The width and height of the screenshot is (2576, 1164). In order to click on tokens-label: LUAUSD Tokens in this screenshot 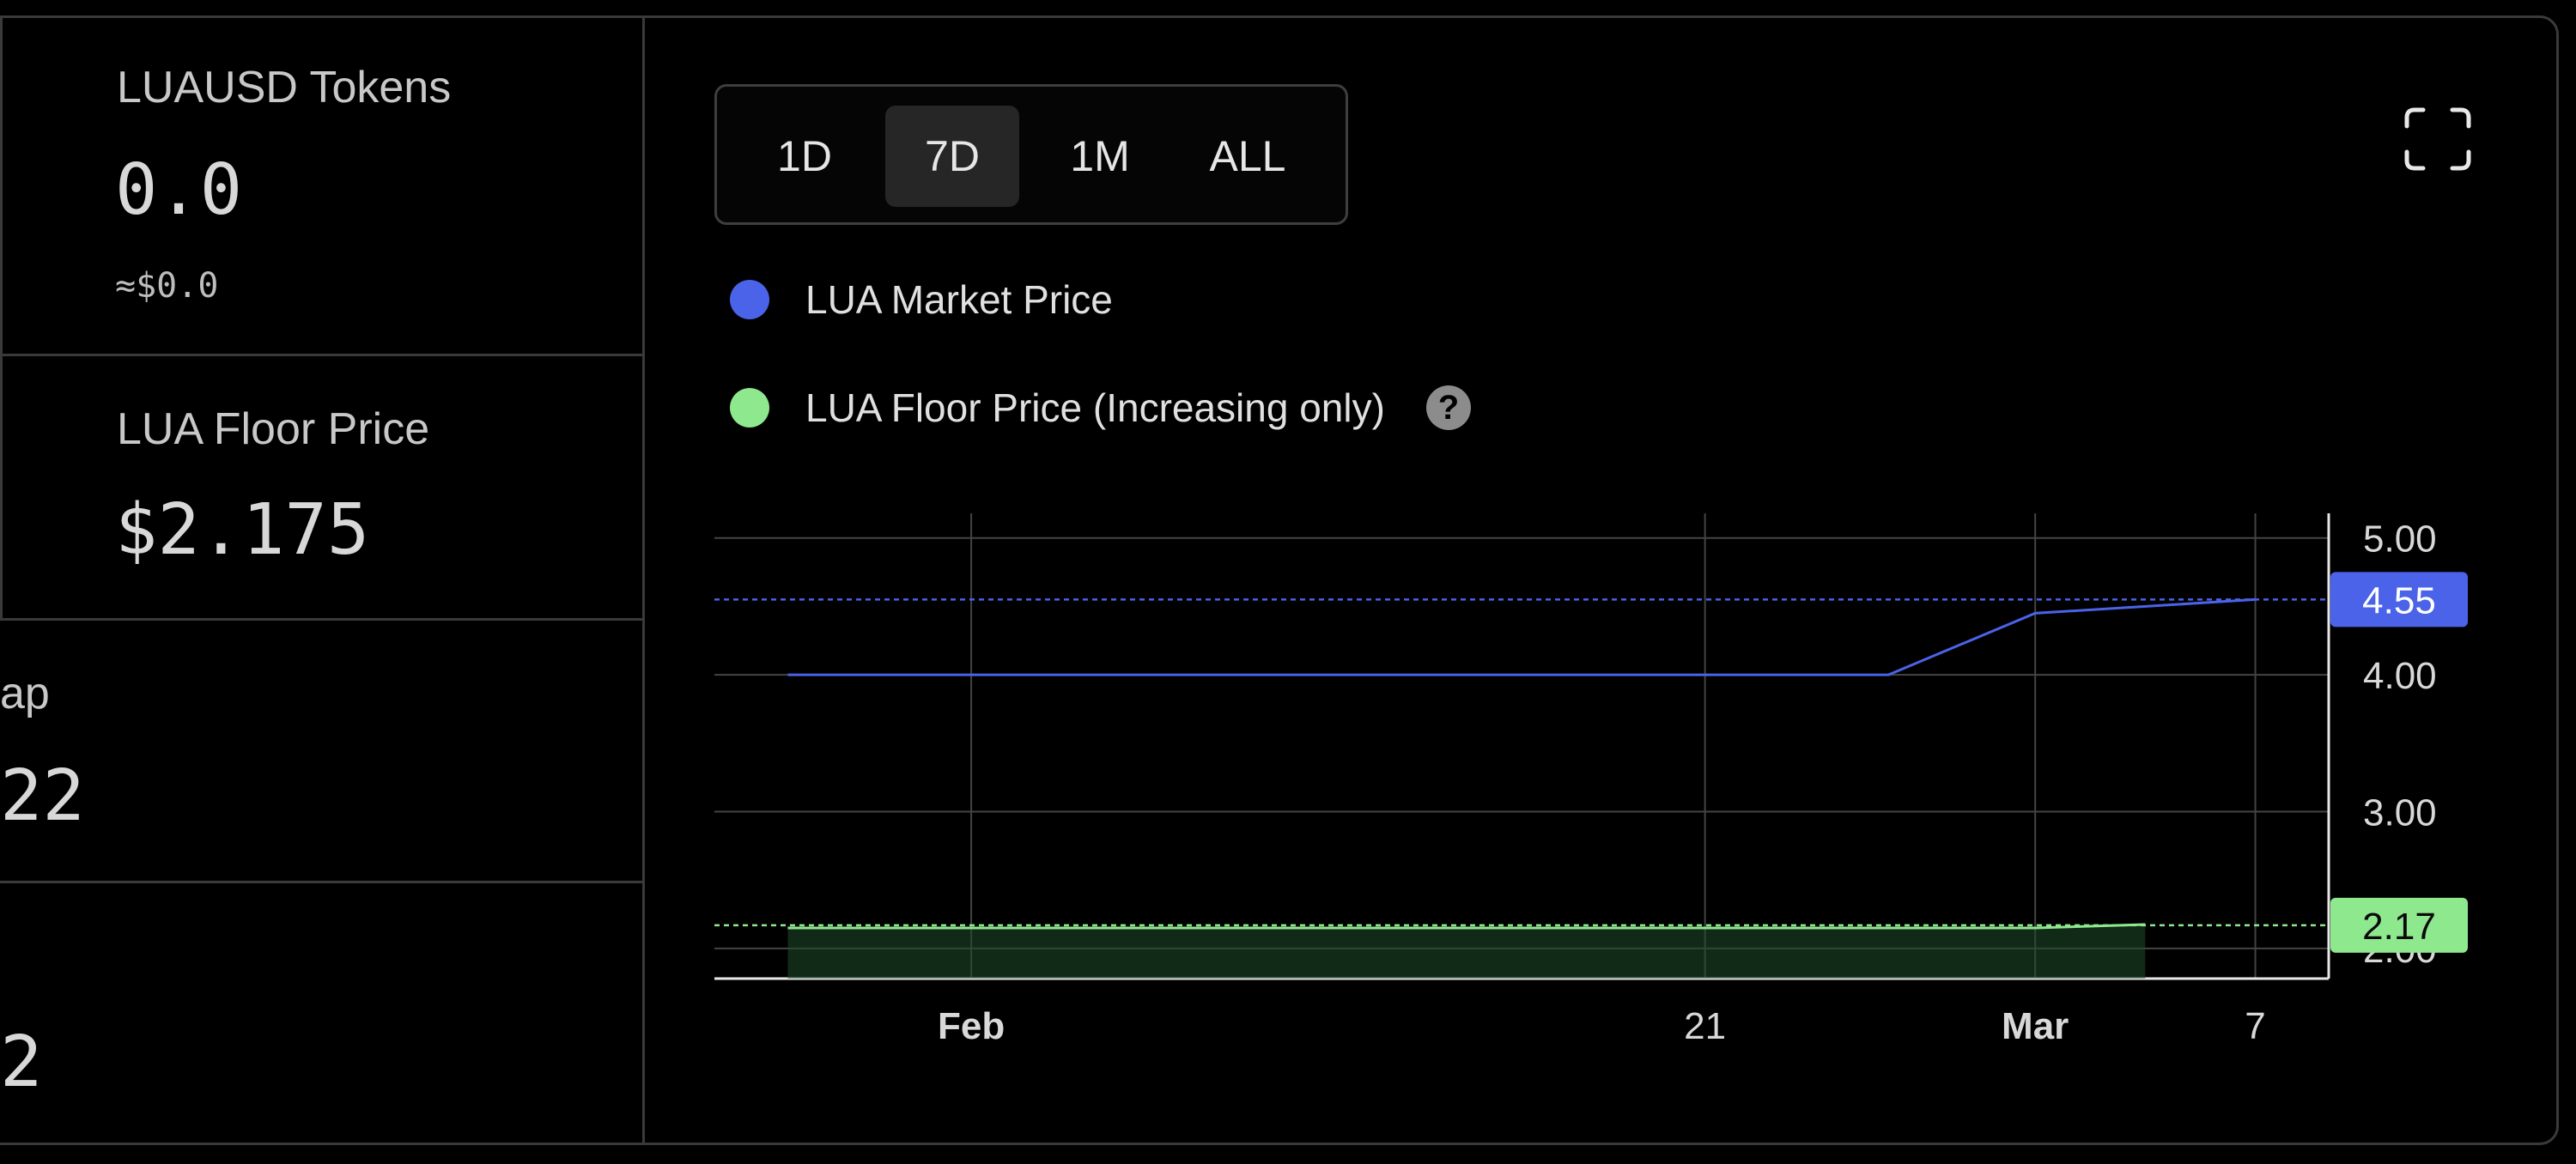, I will do `click(284, 87)`.